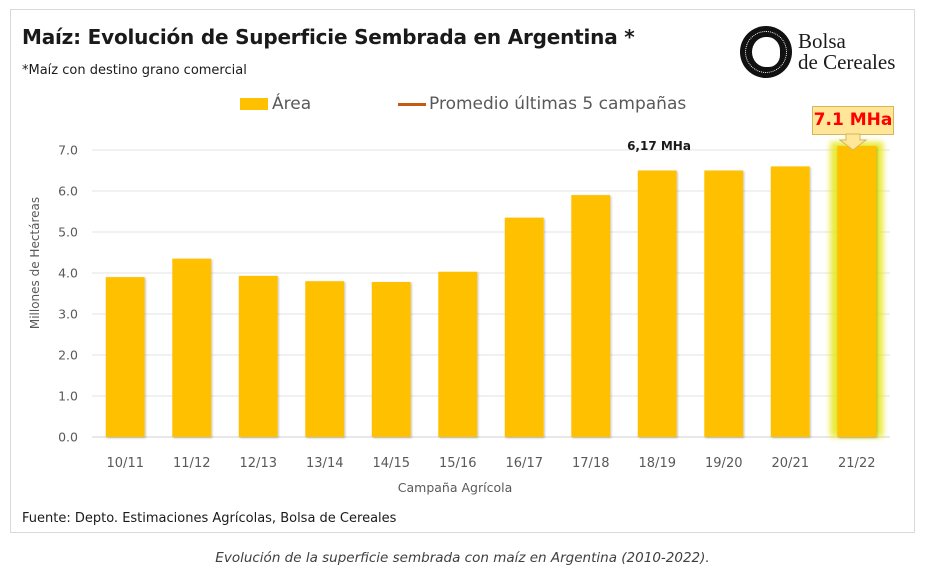  Describe the element at coordinates (822, 41) in the screenshot. I see `logo-line1: Bolsa` at that location.